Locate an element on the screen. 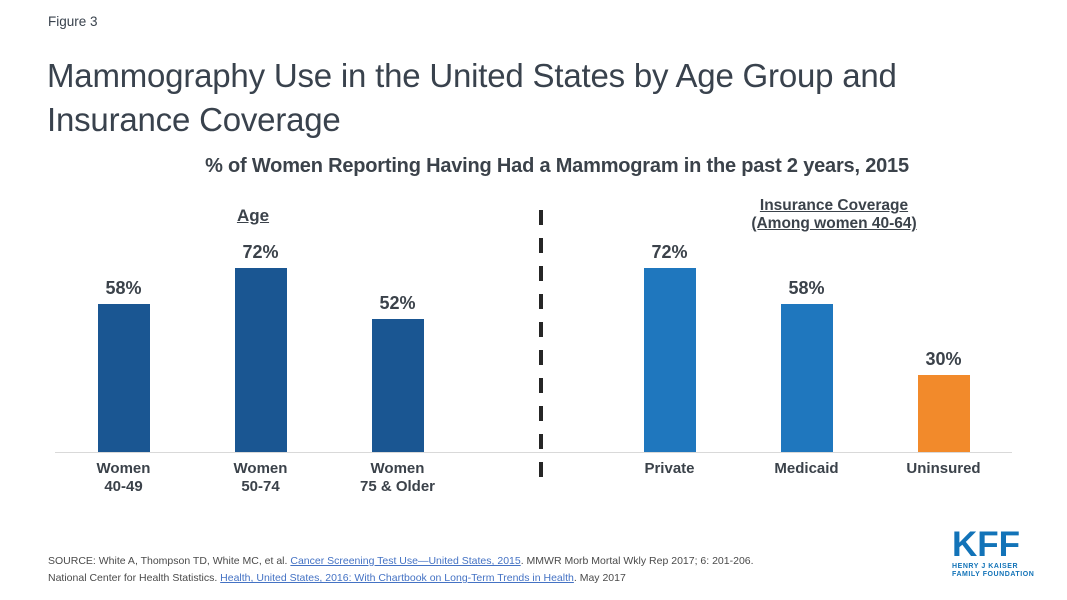 Image resolution: width=1067 pixels, height=600 pixels. kff-tagline-line1: HENRY J KAISER is located at coordinates (985, 566).